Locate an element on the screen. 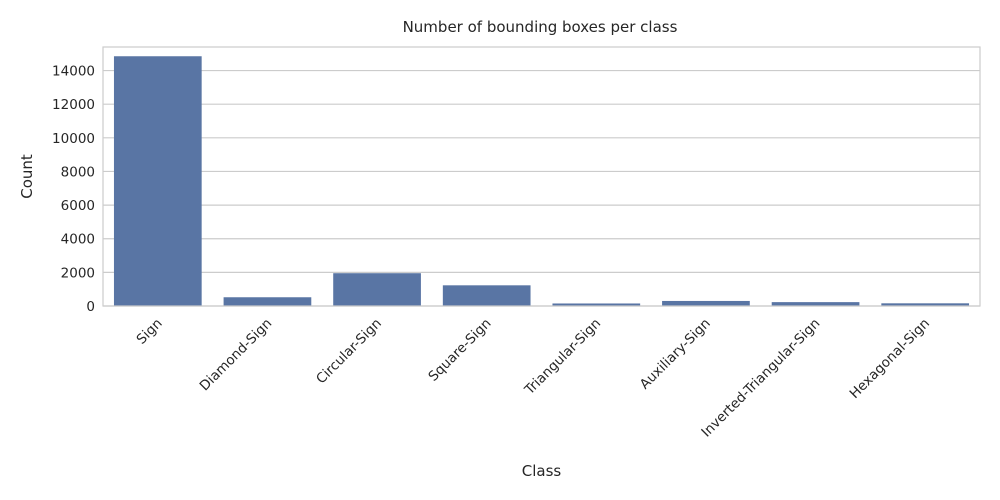  y-tick-labels: 0 2000 4000 6000 8000 10000 12000 14000 is located at coordinates (73, 189).